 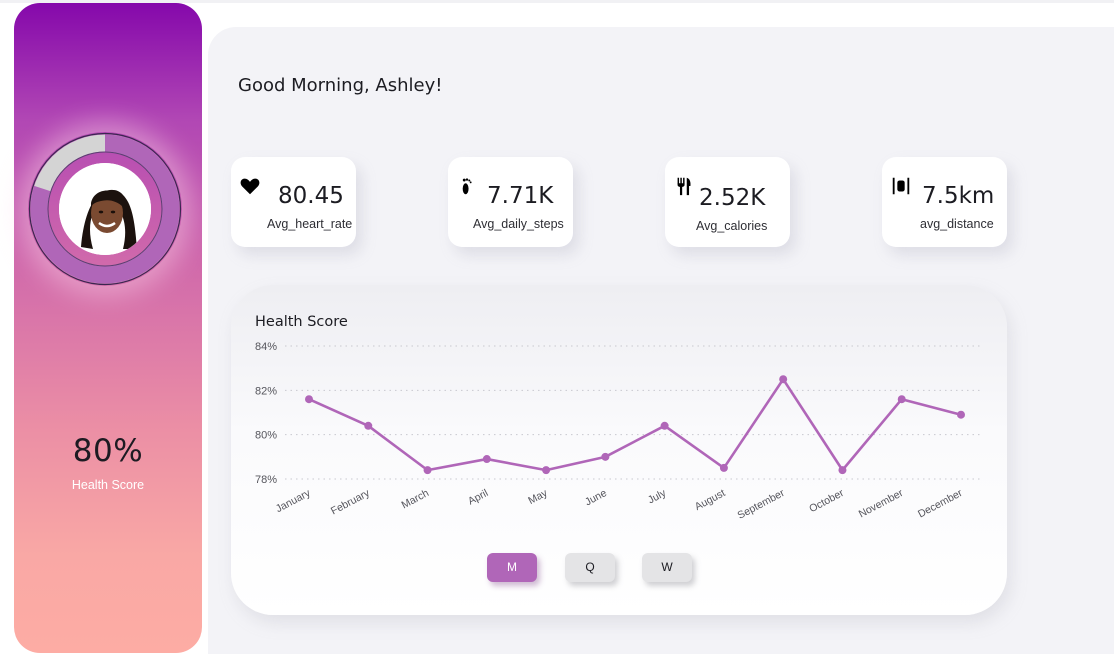 What do you see at coordinates (667, 567) in the screenshot?
I see `period-button-week: W` at bounding box center [667, 567].